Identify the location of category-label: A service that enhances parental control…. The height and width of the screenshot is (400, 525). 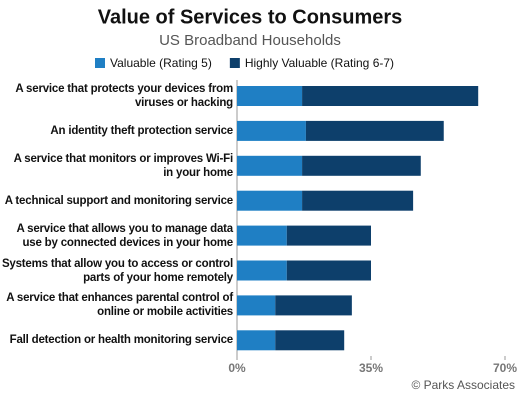
(119, 305).